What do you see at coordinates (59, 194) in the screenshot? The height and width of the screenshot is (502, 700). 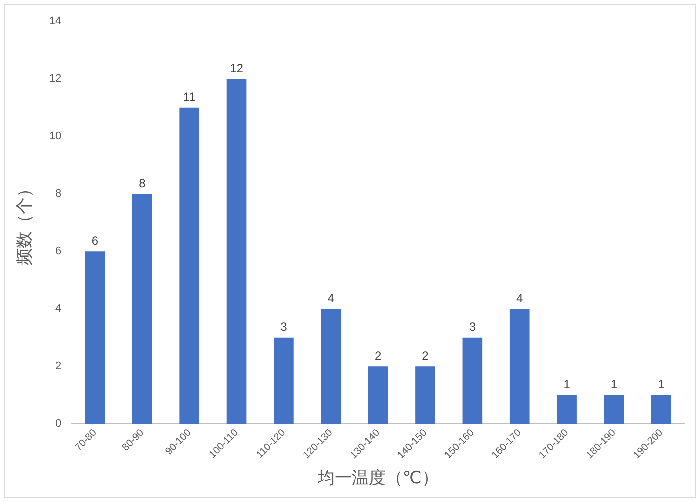 I see `y-tick-label: 8` at bounding box center [59, 194].